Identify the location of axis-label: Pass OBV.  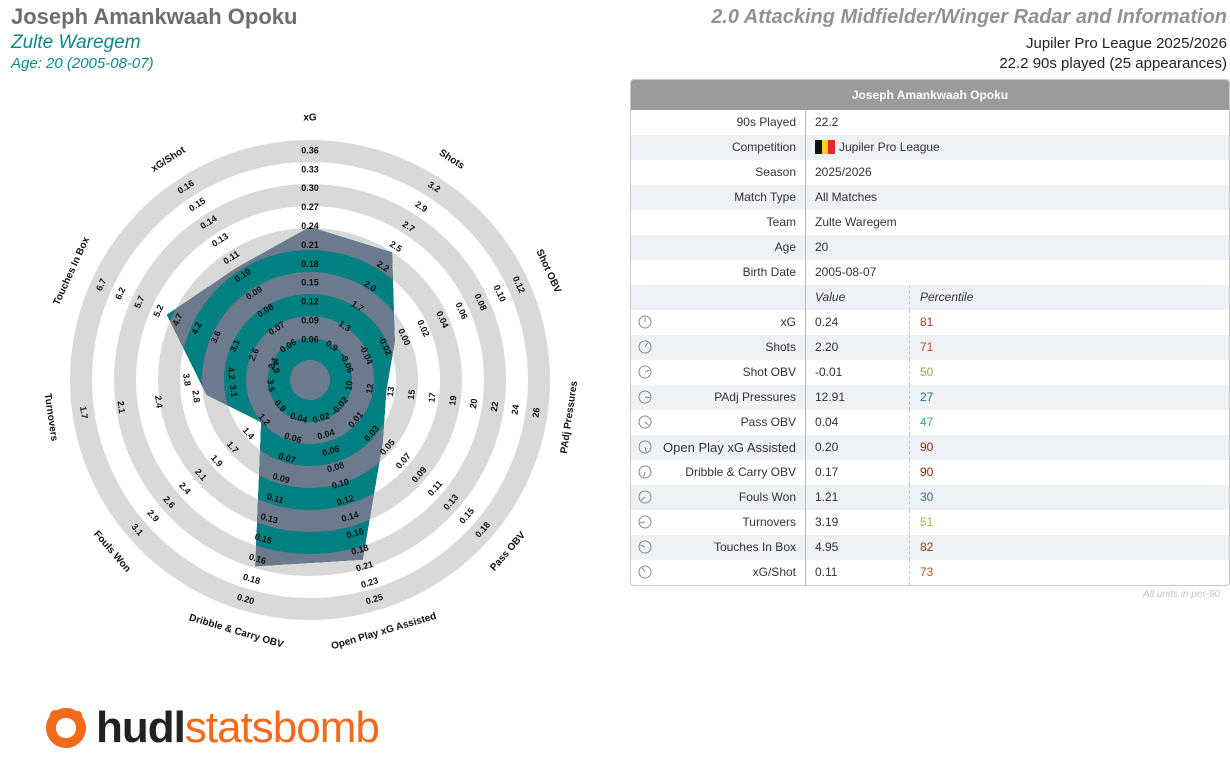
(508, 552).